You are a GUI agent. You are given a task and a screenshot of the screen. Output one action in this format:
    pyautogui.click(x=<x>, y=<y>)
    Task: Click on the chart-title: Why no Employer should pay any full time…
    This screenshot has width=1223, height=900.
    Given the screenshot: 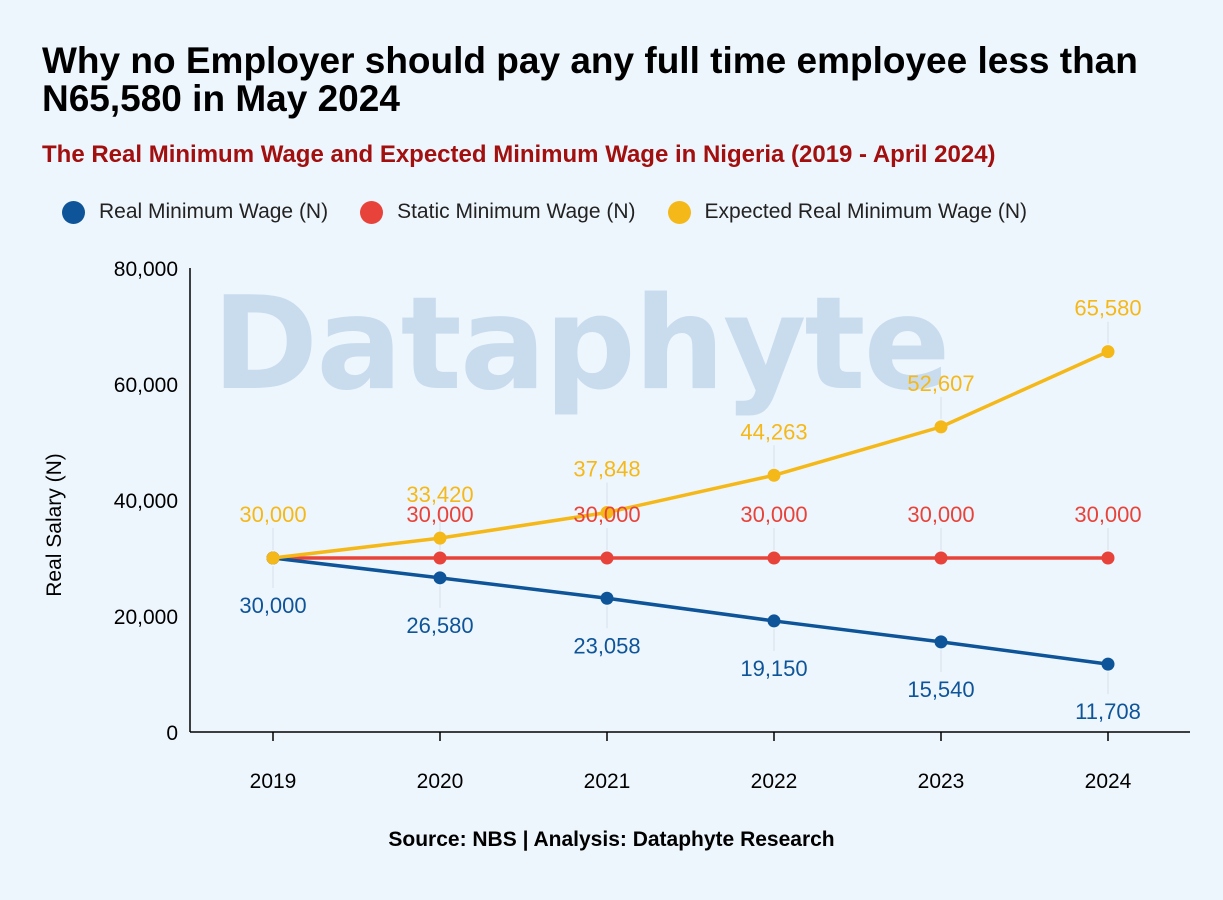 What is the action you would take?
    pyautogui.click(x=590, y=79)
    